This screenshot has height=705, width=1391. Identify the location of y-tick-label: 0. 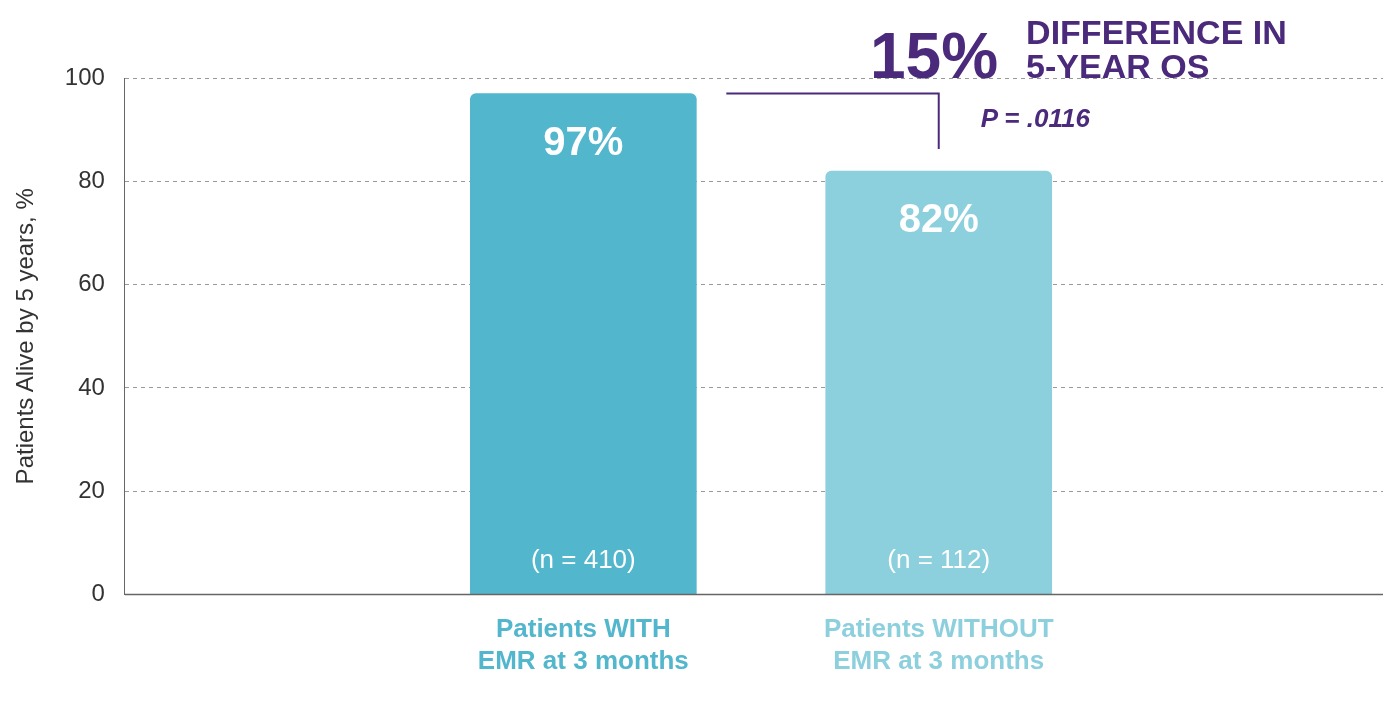
(98, 593).